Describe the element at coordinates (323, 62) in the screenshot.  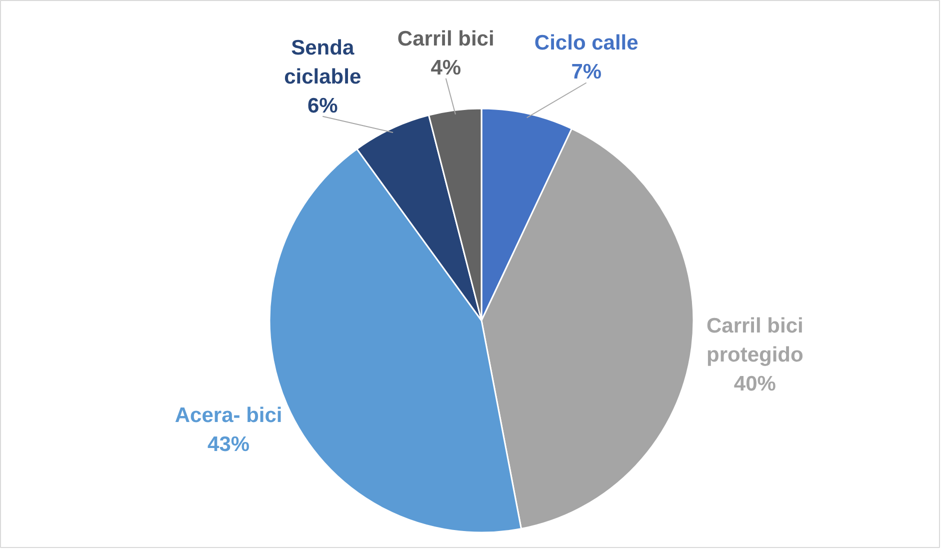
I see `slice-label: Senda ciclable` at that location.